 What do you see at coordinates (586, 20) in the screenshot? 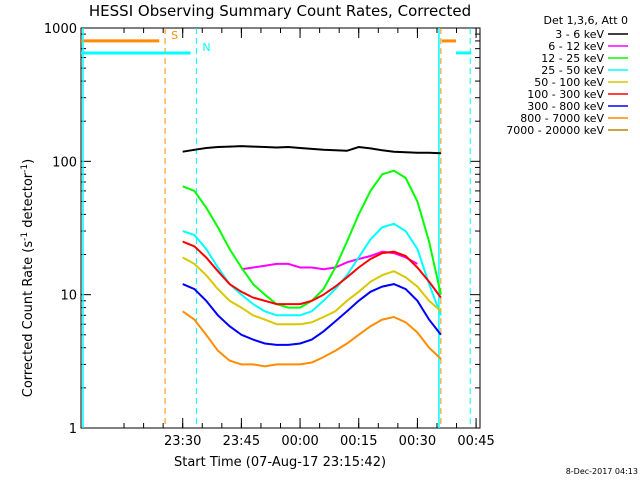
I see `legend-header: Det 1,3,6, Att 0` at bounding box center [586, 20].